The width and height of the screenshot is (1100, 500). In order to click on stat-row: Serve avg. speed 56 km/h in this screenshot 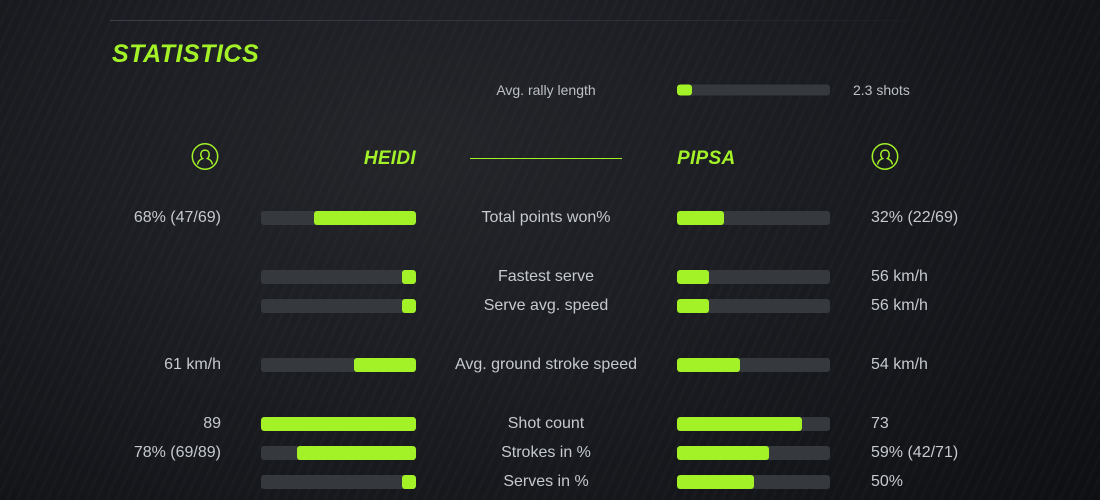, I will do `click(550, 306)`.